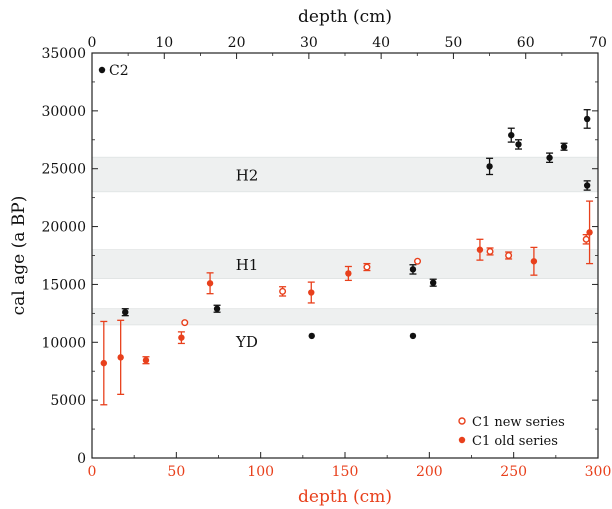  Describe the element at coordinates (598, 472) in the screenshot. I see `x-bottom-tick-label: 300` at that location.